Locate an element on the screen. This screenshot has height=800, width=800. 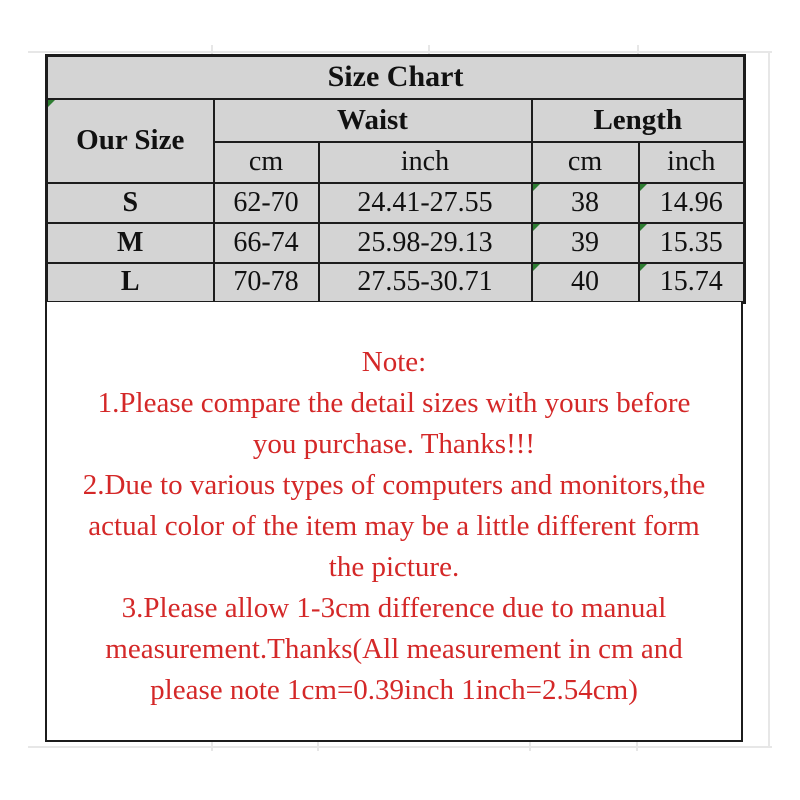
note-line: please note 1cm=0.39inch 1inch=2.54cm) is located at coordinates (394, 690).